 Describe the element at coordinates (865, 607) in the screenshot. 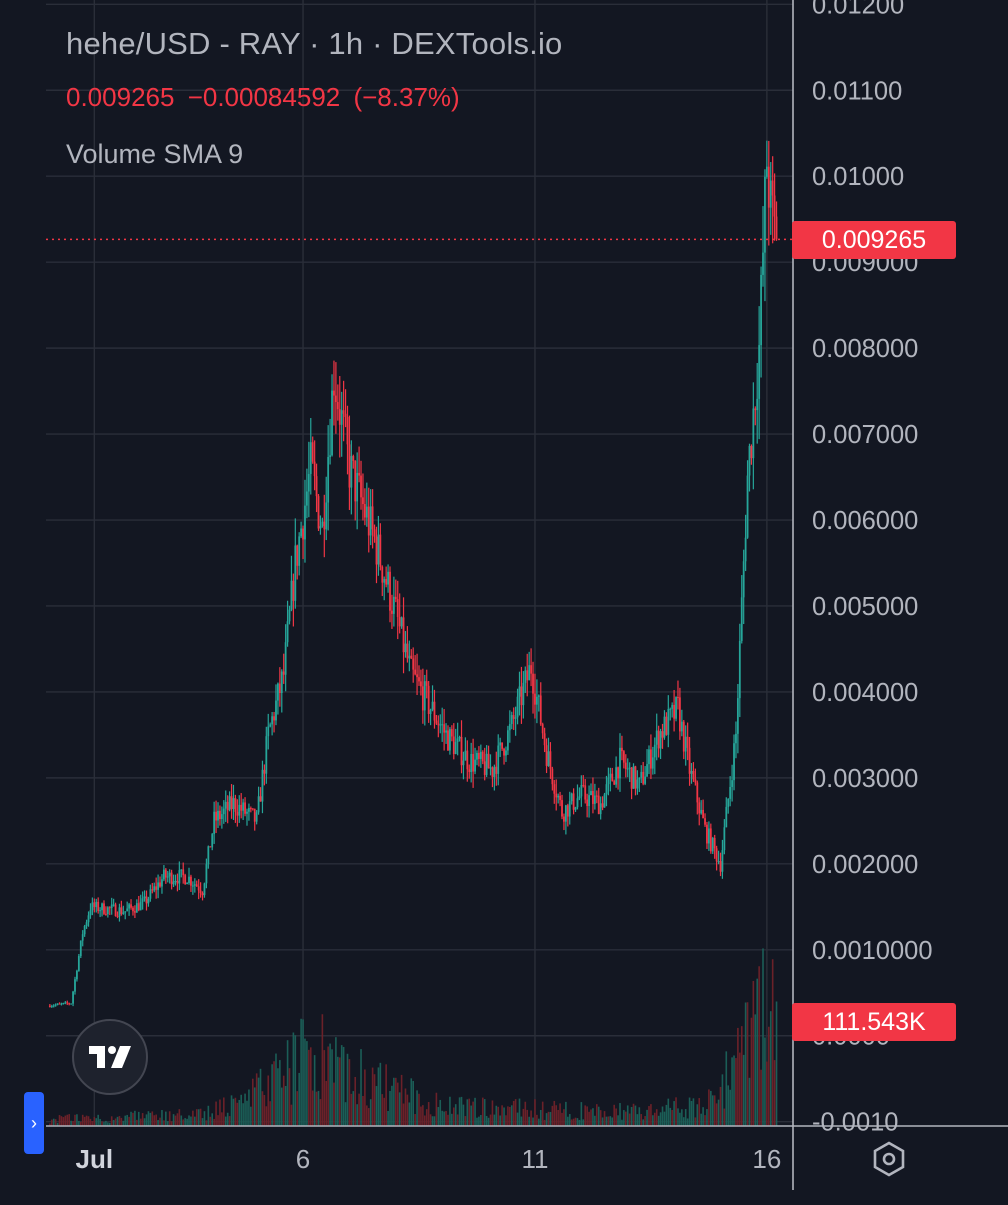

I see `y-tick-label-7: 0.005000` at that location.